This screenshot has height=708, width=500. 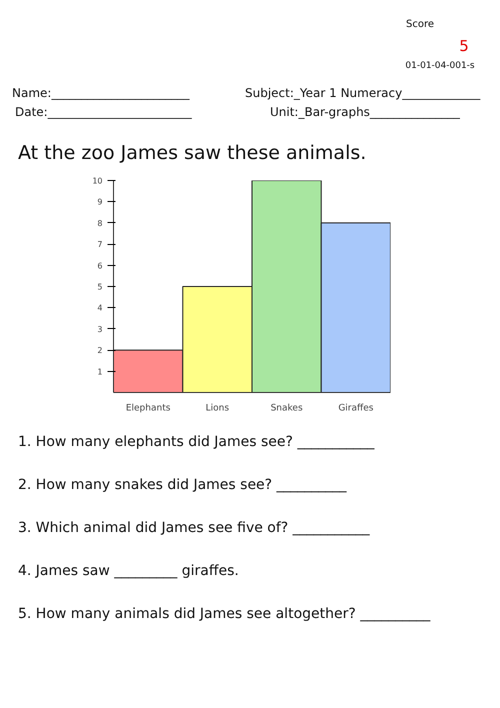 What do you see at coordinates (182, 485) in the screenshot?
I see `text: 2. How many snakes did James see? __________` at bounding box center [182, 485].